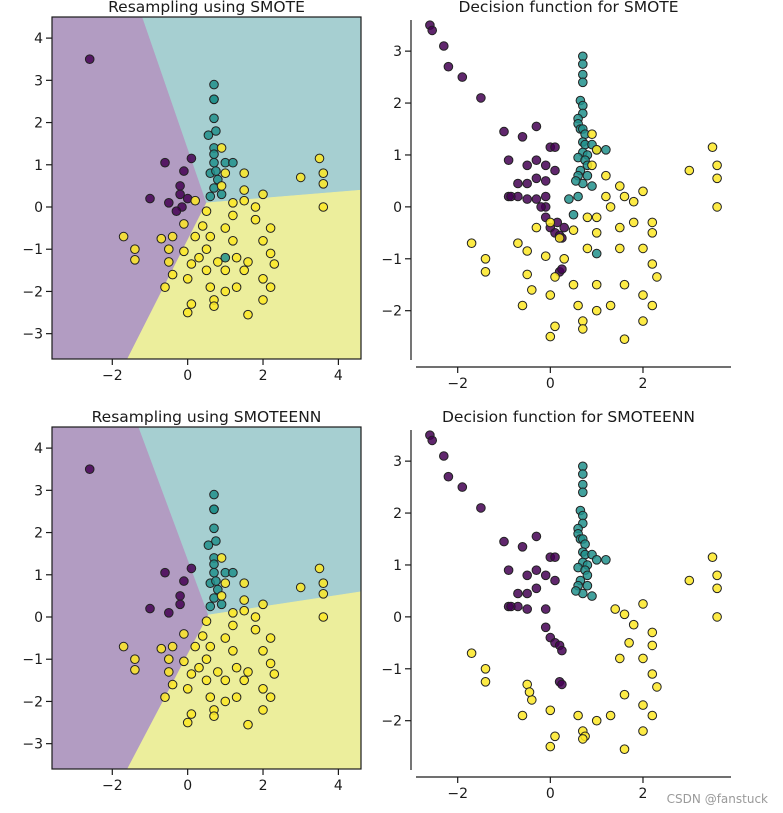 Image resolution: width=783 pixels, height=813 pixels. Describe the element at coordinates (338, 786) in the screenshot. I see `x-tick-label: 4` at that location.